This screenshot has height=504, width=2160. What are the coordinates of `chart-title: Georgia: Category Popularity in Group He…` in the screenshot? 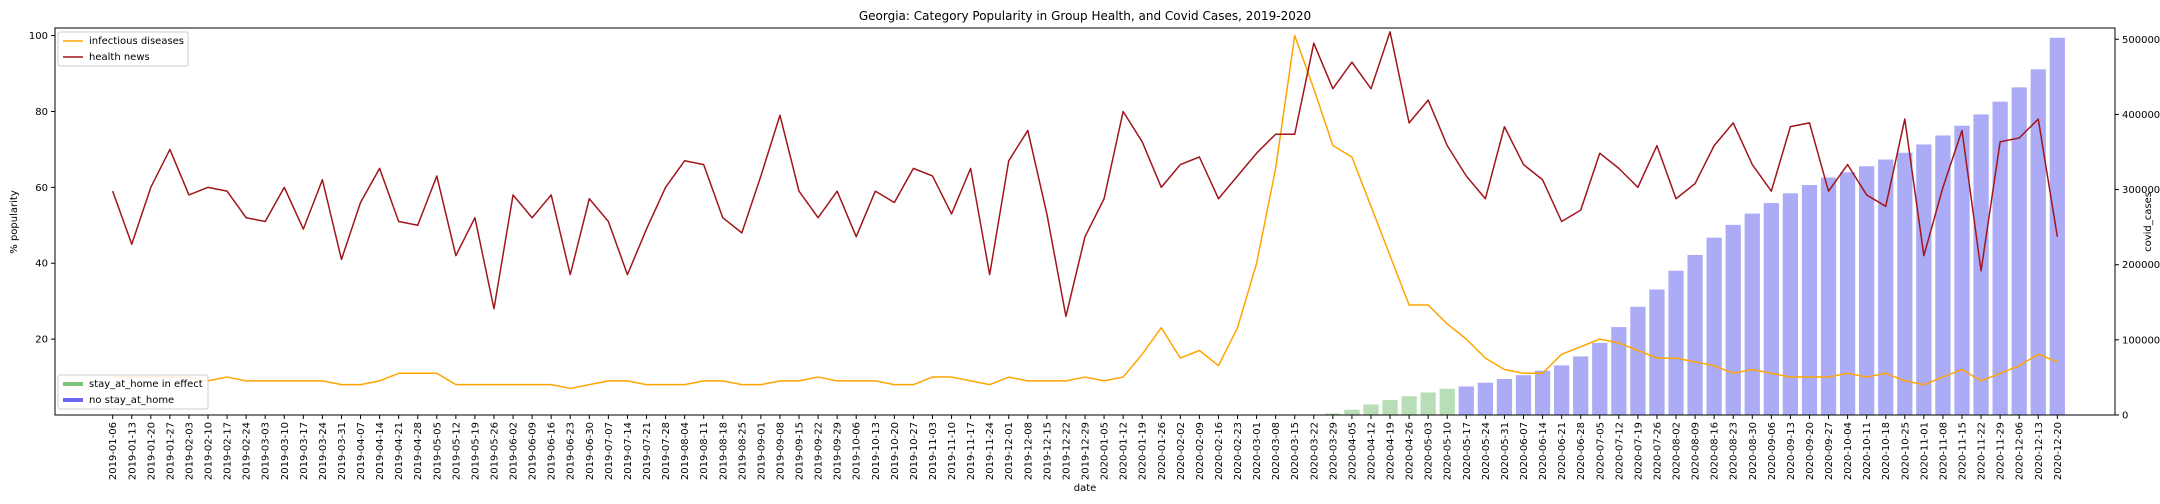 It's located at (1085, 16).